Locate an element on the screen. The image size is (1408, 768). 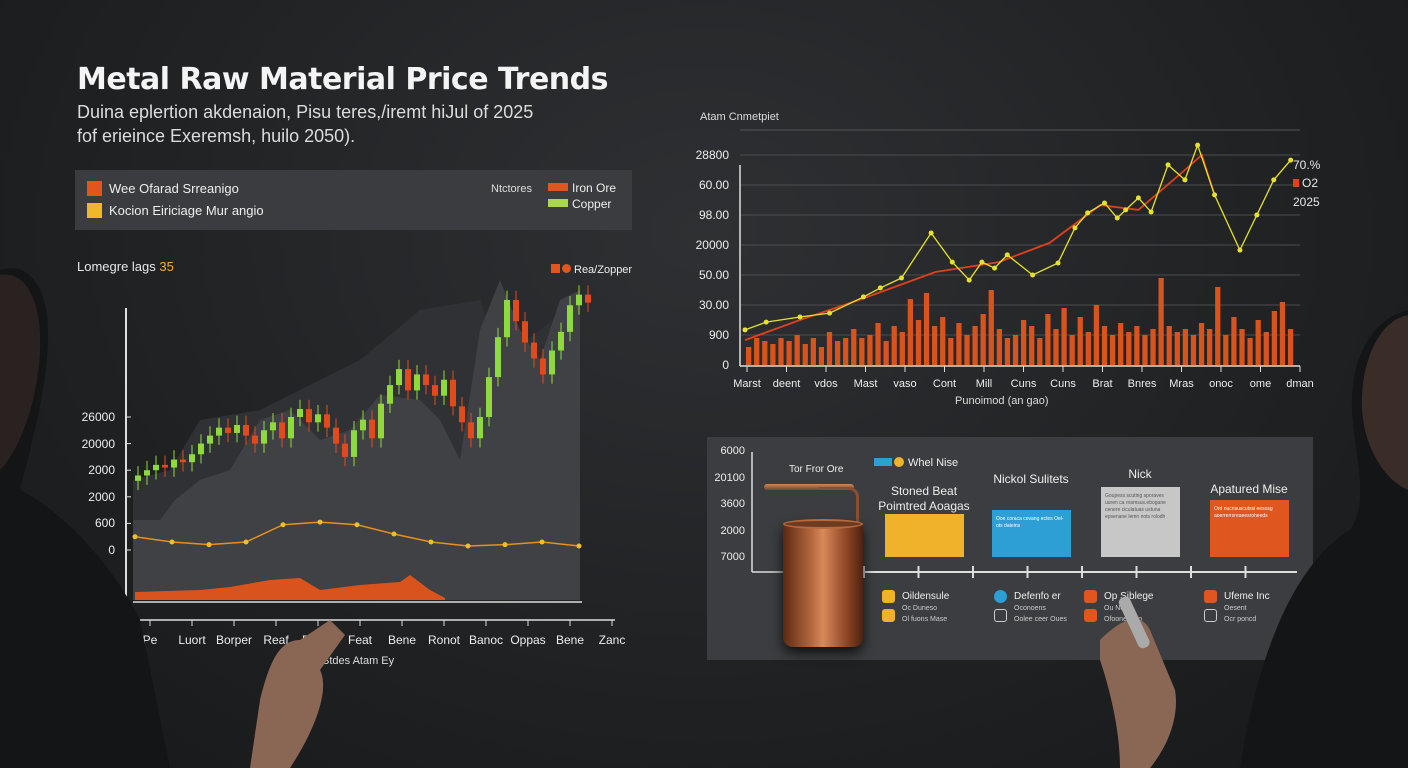
right-chart-xlabel: Punoimod (an gao) is located at coordinates (1002, 401).